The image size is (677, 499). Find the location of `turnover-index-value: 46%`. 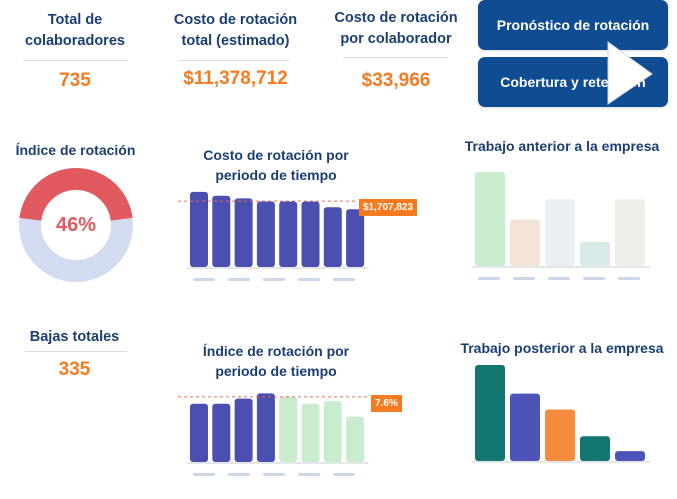

turnover-index-value: 46% is located at coordinates (76, 225).